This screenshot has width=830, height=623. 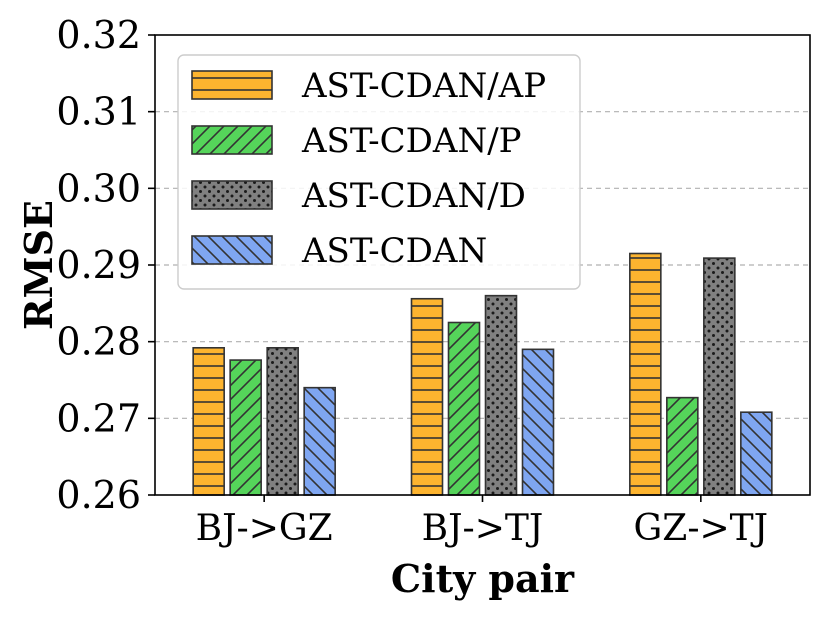 I want to click on x-ticks: BJ->GZ BJ->TJ GZ->TJ, so click(x=482, y=522).